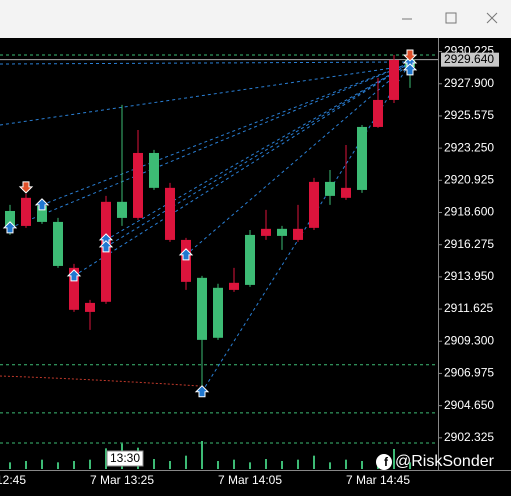 The image size is (511, 496). I want to click on y-tick-label: 2913.950, so click(469, 276).